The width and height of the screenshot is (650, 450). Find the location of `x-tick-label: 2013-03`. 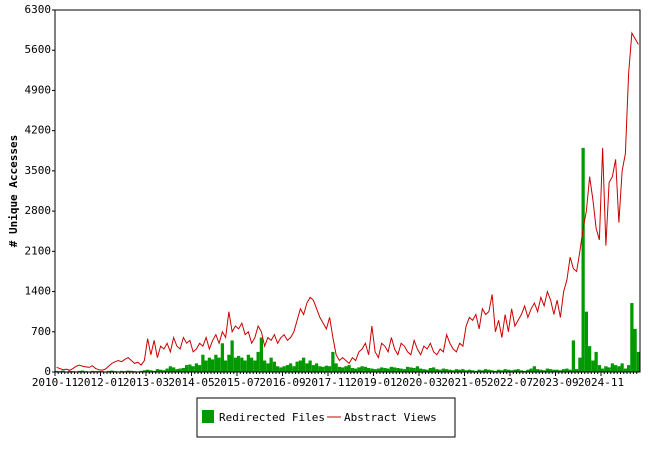

x-tick-label: 2013-03 is located at coordinates (146, 382).